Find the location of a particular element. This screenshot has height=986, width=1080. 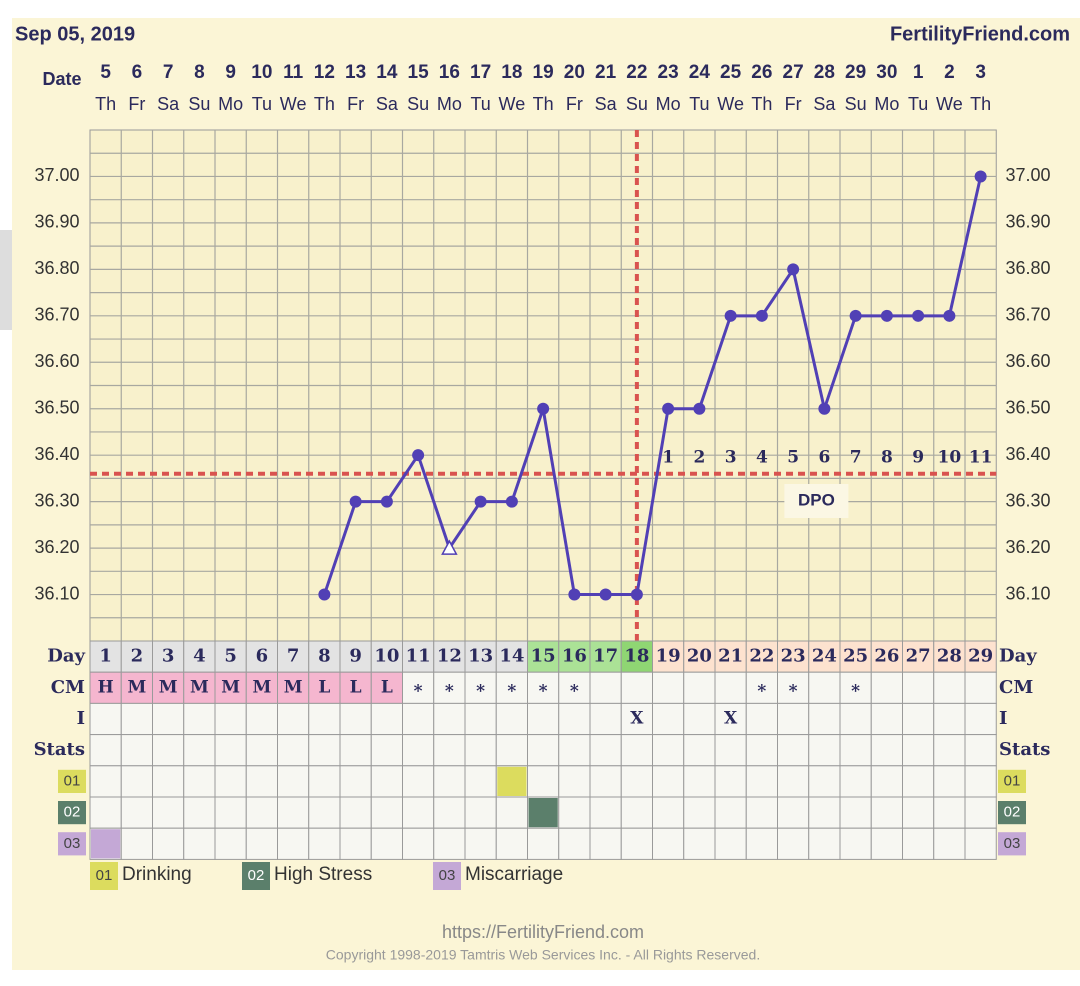

day-number: 6 is located at coordinates (262, 656).